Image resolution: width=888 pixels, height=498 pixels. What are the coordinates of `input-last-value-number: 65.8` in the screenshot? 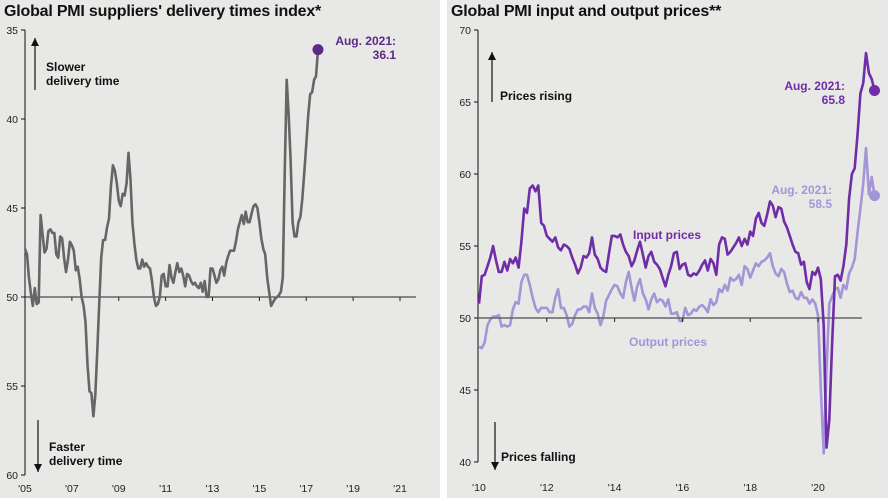 It's located at (834, 100).